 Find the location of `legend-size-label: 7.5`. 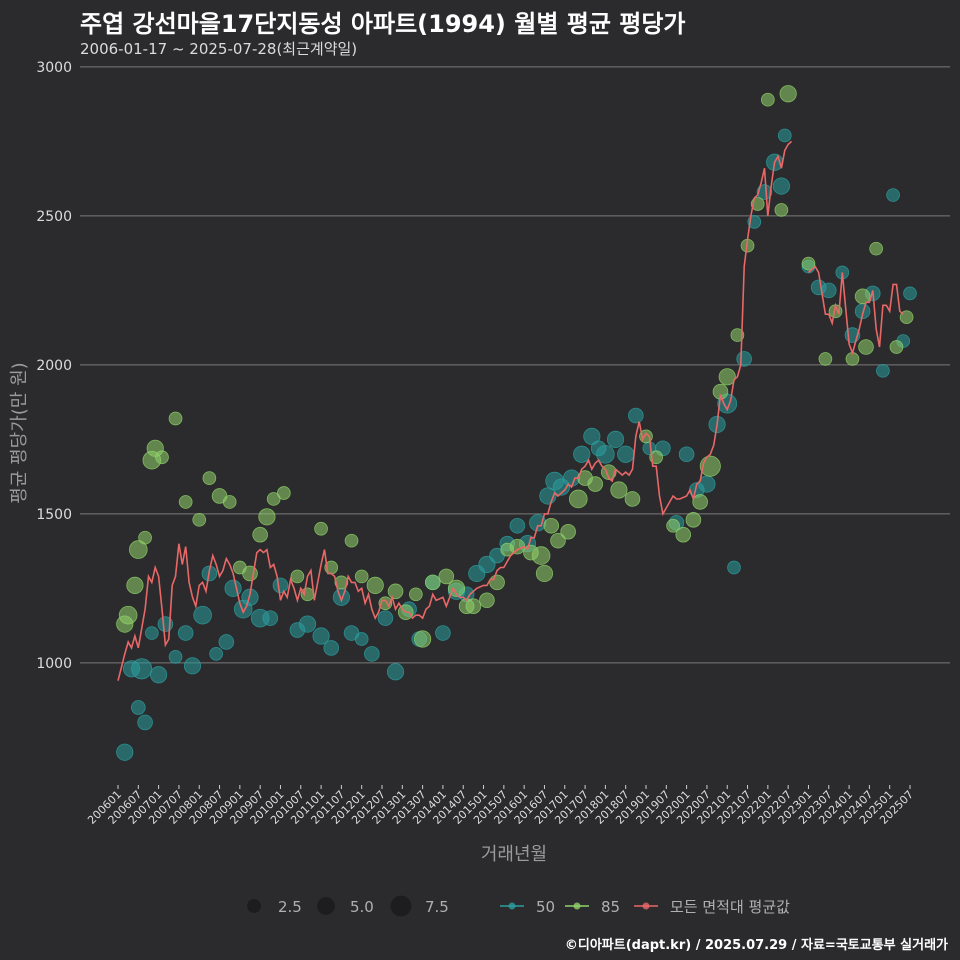

legend-size-label: 7.5 is located at coordinates (437, 907).